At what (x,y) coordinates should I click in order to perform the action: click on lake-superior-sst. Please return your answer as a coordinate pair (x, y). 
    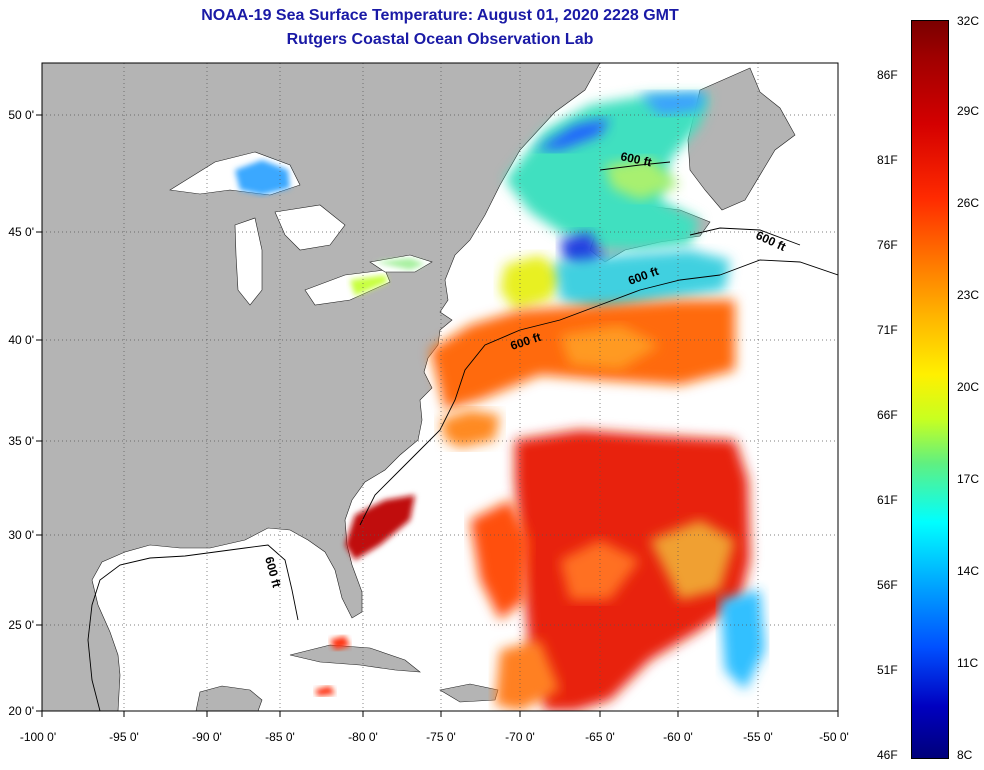
    Looking at the image, I should click on (262, 177).